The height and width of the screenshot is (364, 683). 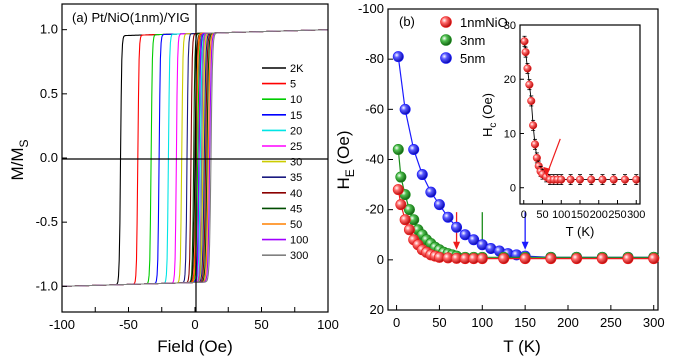 What do you see at coordinates (296, 225) in the screenshot?
I see `panel-a-legend-label: 50` at bounding box center [296, 225].